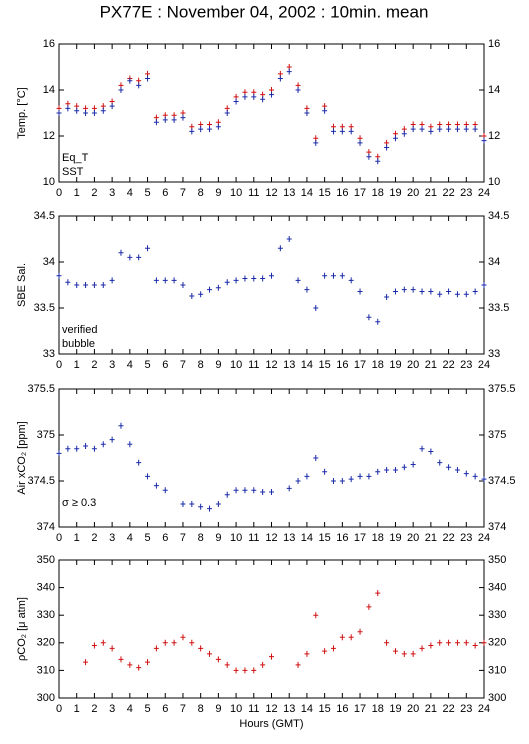 The image size is (529, 744). What do you see at coordinates (147, 538) in the screenshot?
I see `x-tick-label: 5` at bounding box center [147, 538].